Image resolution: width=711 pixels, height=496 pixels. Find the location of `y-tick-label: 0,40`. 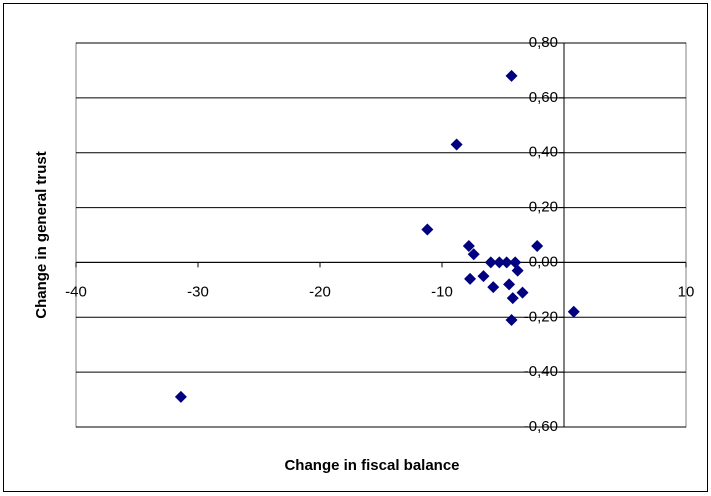

y-tick-label: 0,40 is located at coordinates (543, 152).